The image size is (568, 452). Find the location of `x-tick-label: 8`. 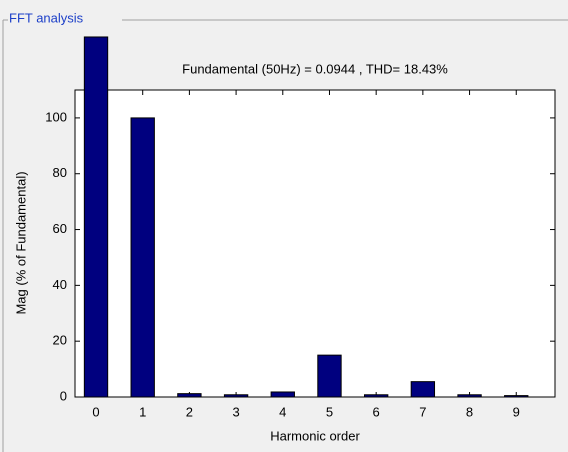

x-tick-label: 8 is located at coordinates (469, 411).